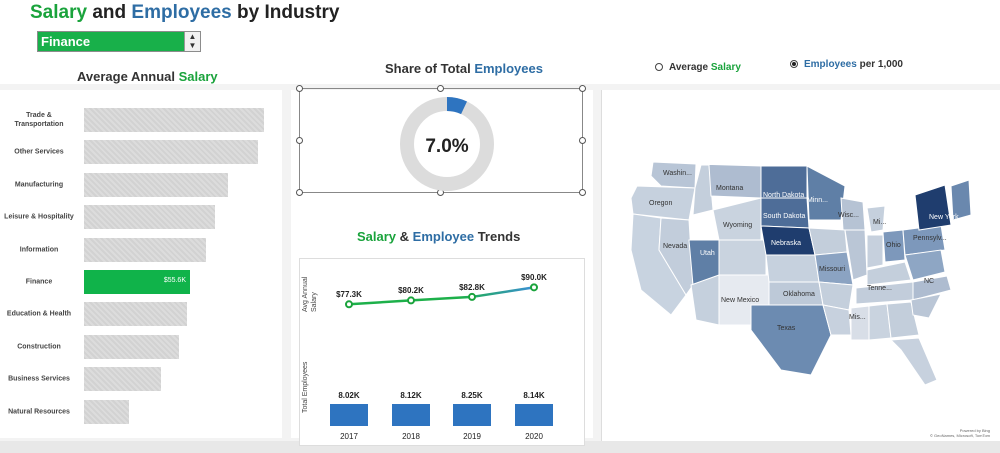 The width and height of the screenshot is (1000, 453). Describe the element at coordinates (875, 251) in the screenshot. I see `state-indiana` at that location.